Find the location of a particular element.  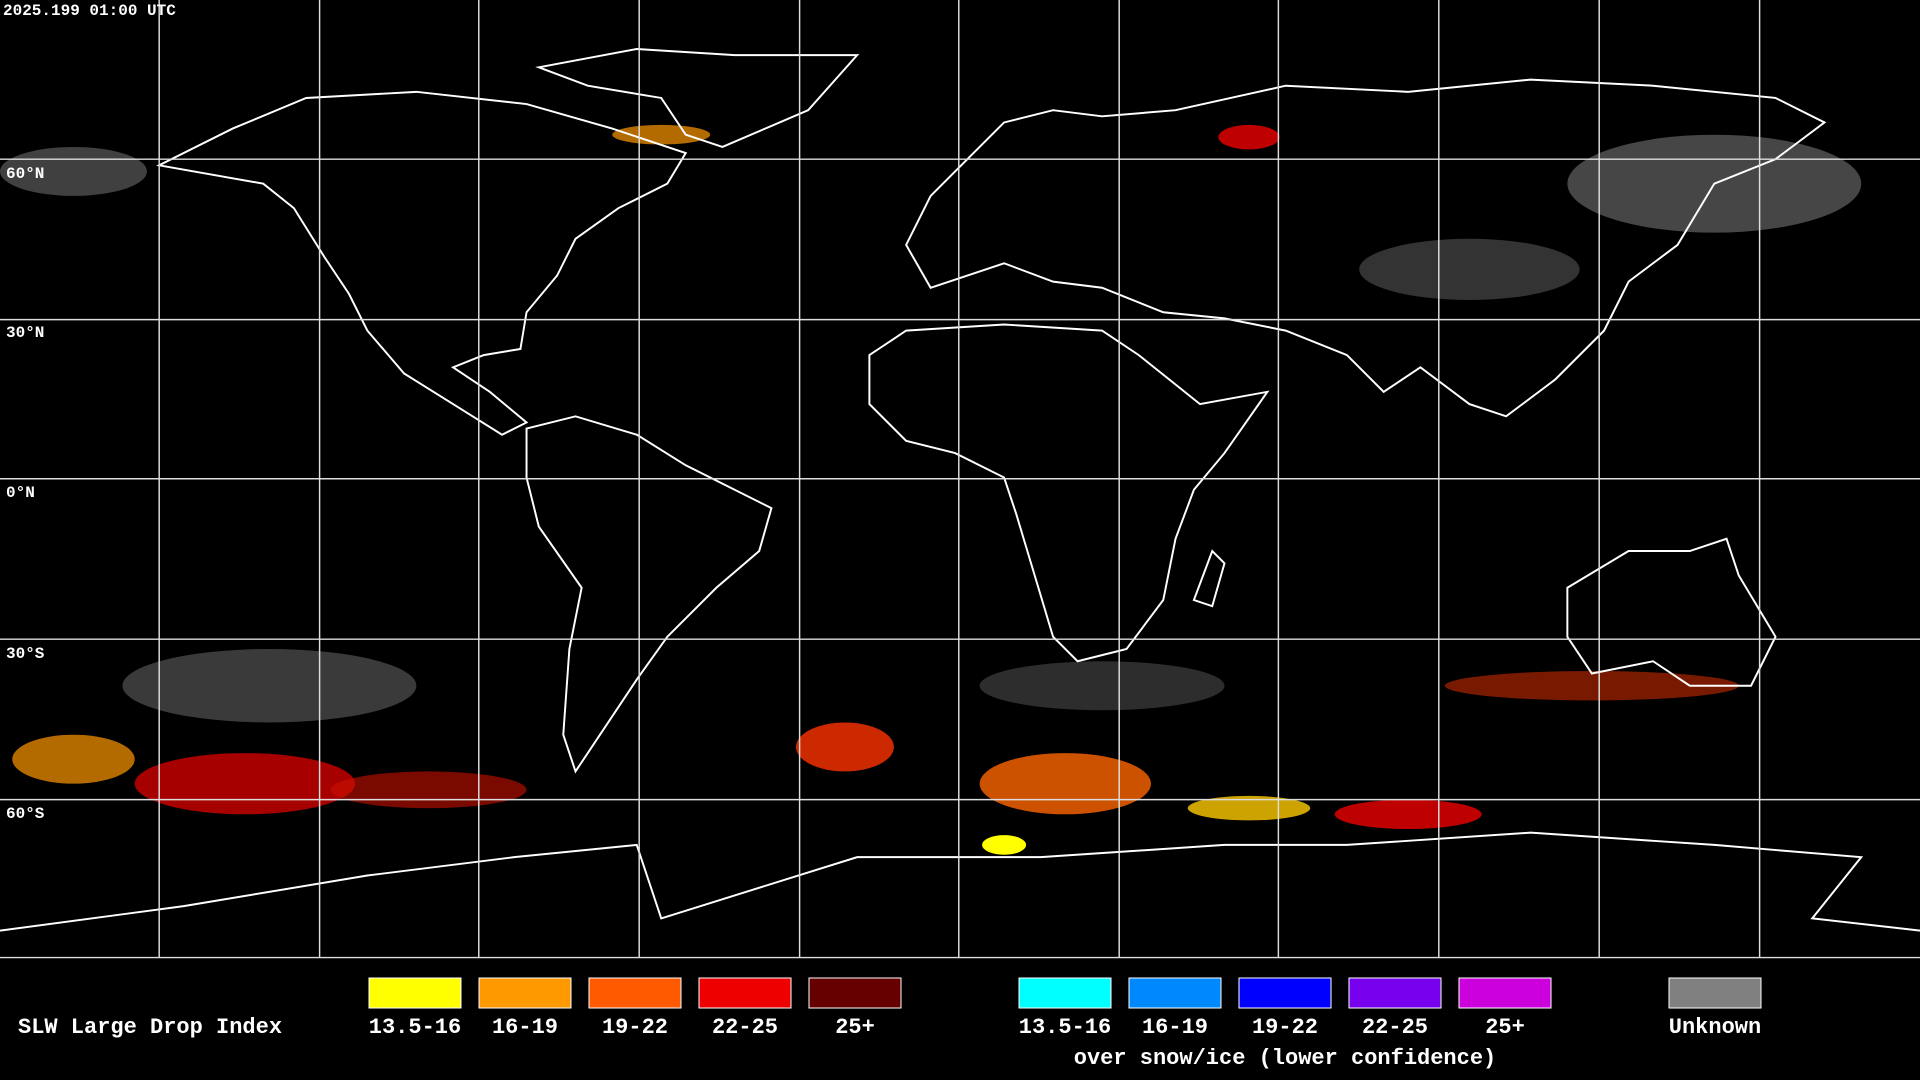

antarctica is located at coordinates (960, 881).